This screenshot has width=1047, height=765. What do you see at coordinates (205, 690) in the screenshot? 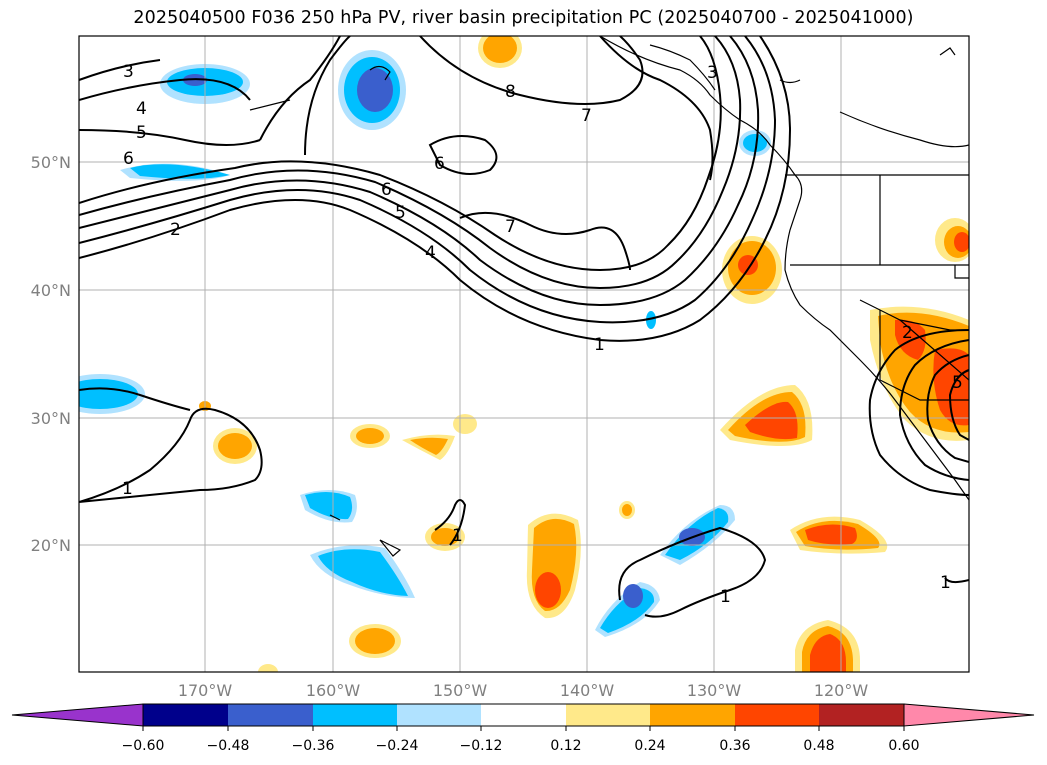
I see `lon-label-170w: 170°W` at bounding box center [205, 690].